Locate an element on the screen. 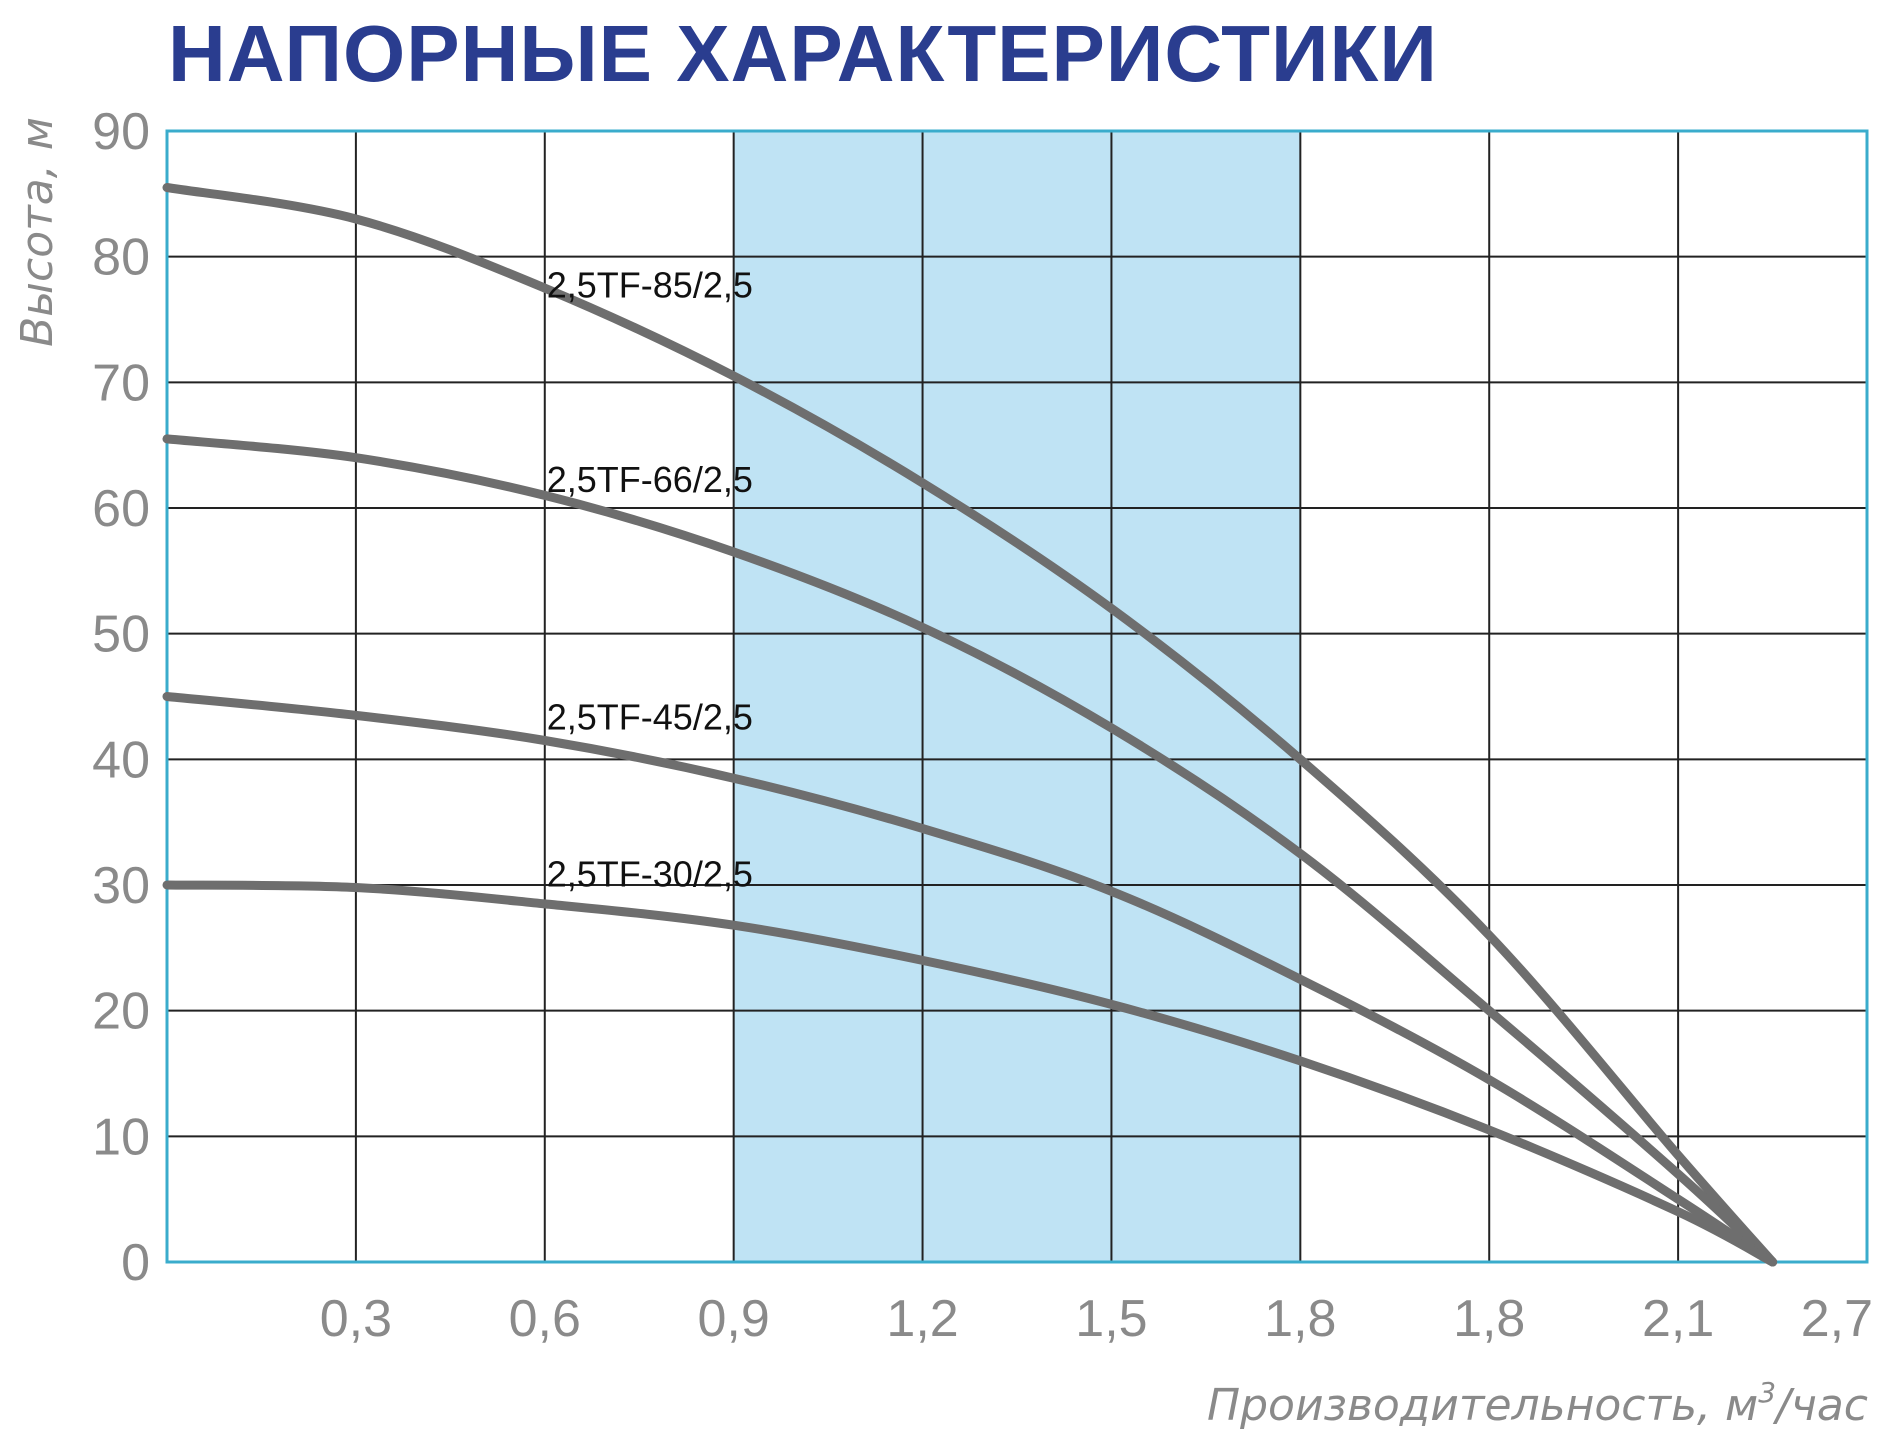 This screenshot has width=1896, height=1441. x-axis-label-suffix: /час is located at coordinates (1820, 1405).